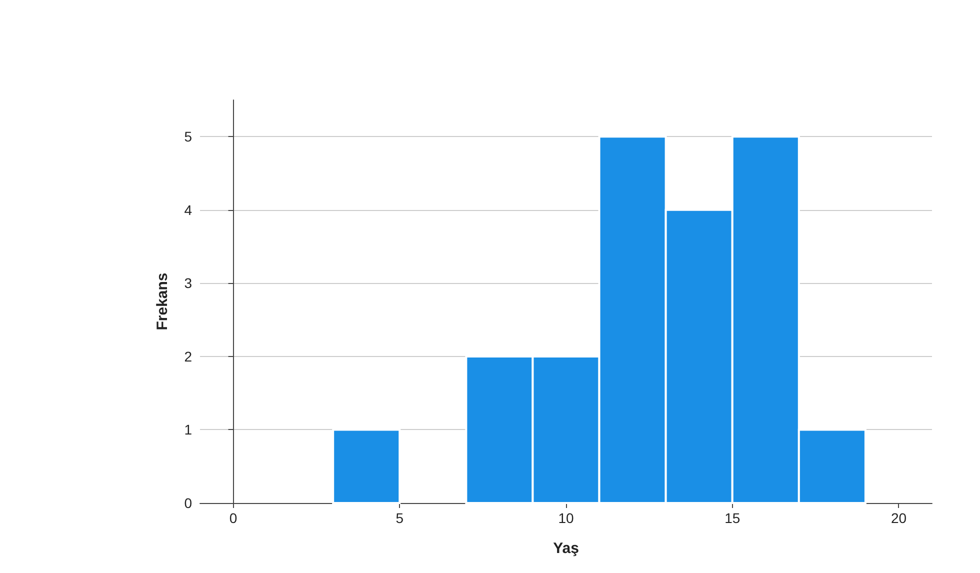  Describe the element at coordinates (188, 210) in the screenshot. I see `y-tick-label: 4` at that location.